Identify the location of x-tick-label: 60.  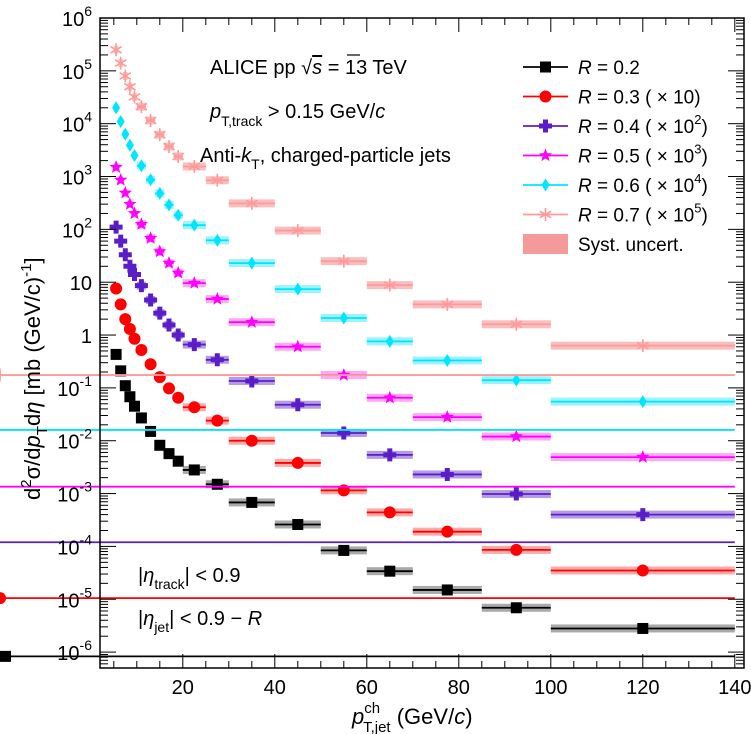
(367, 688).